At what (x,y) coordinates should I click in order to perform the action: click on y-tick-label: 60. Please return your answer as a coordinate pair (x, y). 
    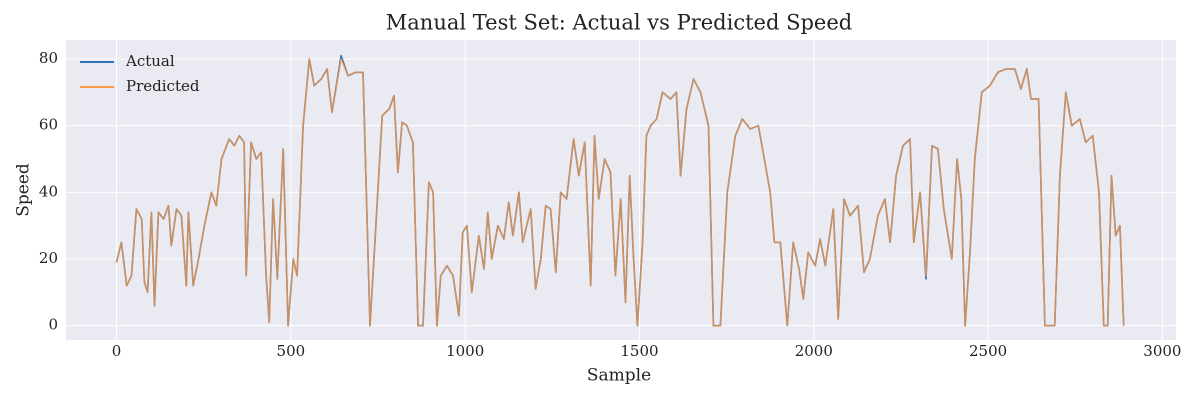
    Looking at the image, I should click on (48, 125).